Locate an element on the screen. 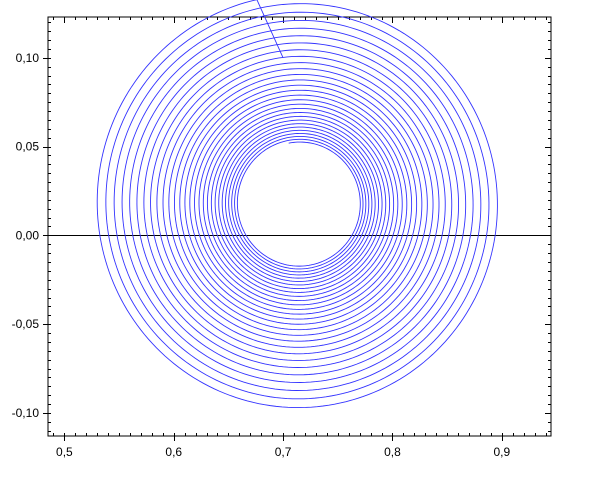  y-tick-label: 0,00 is located at coordinates (28, 235).